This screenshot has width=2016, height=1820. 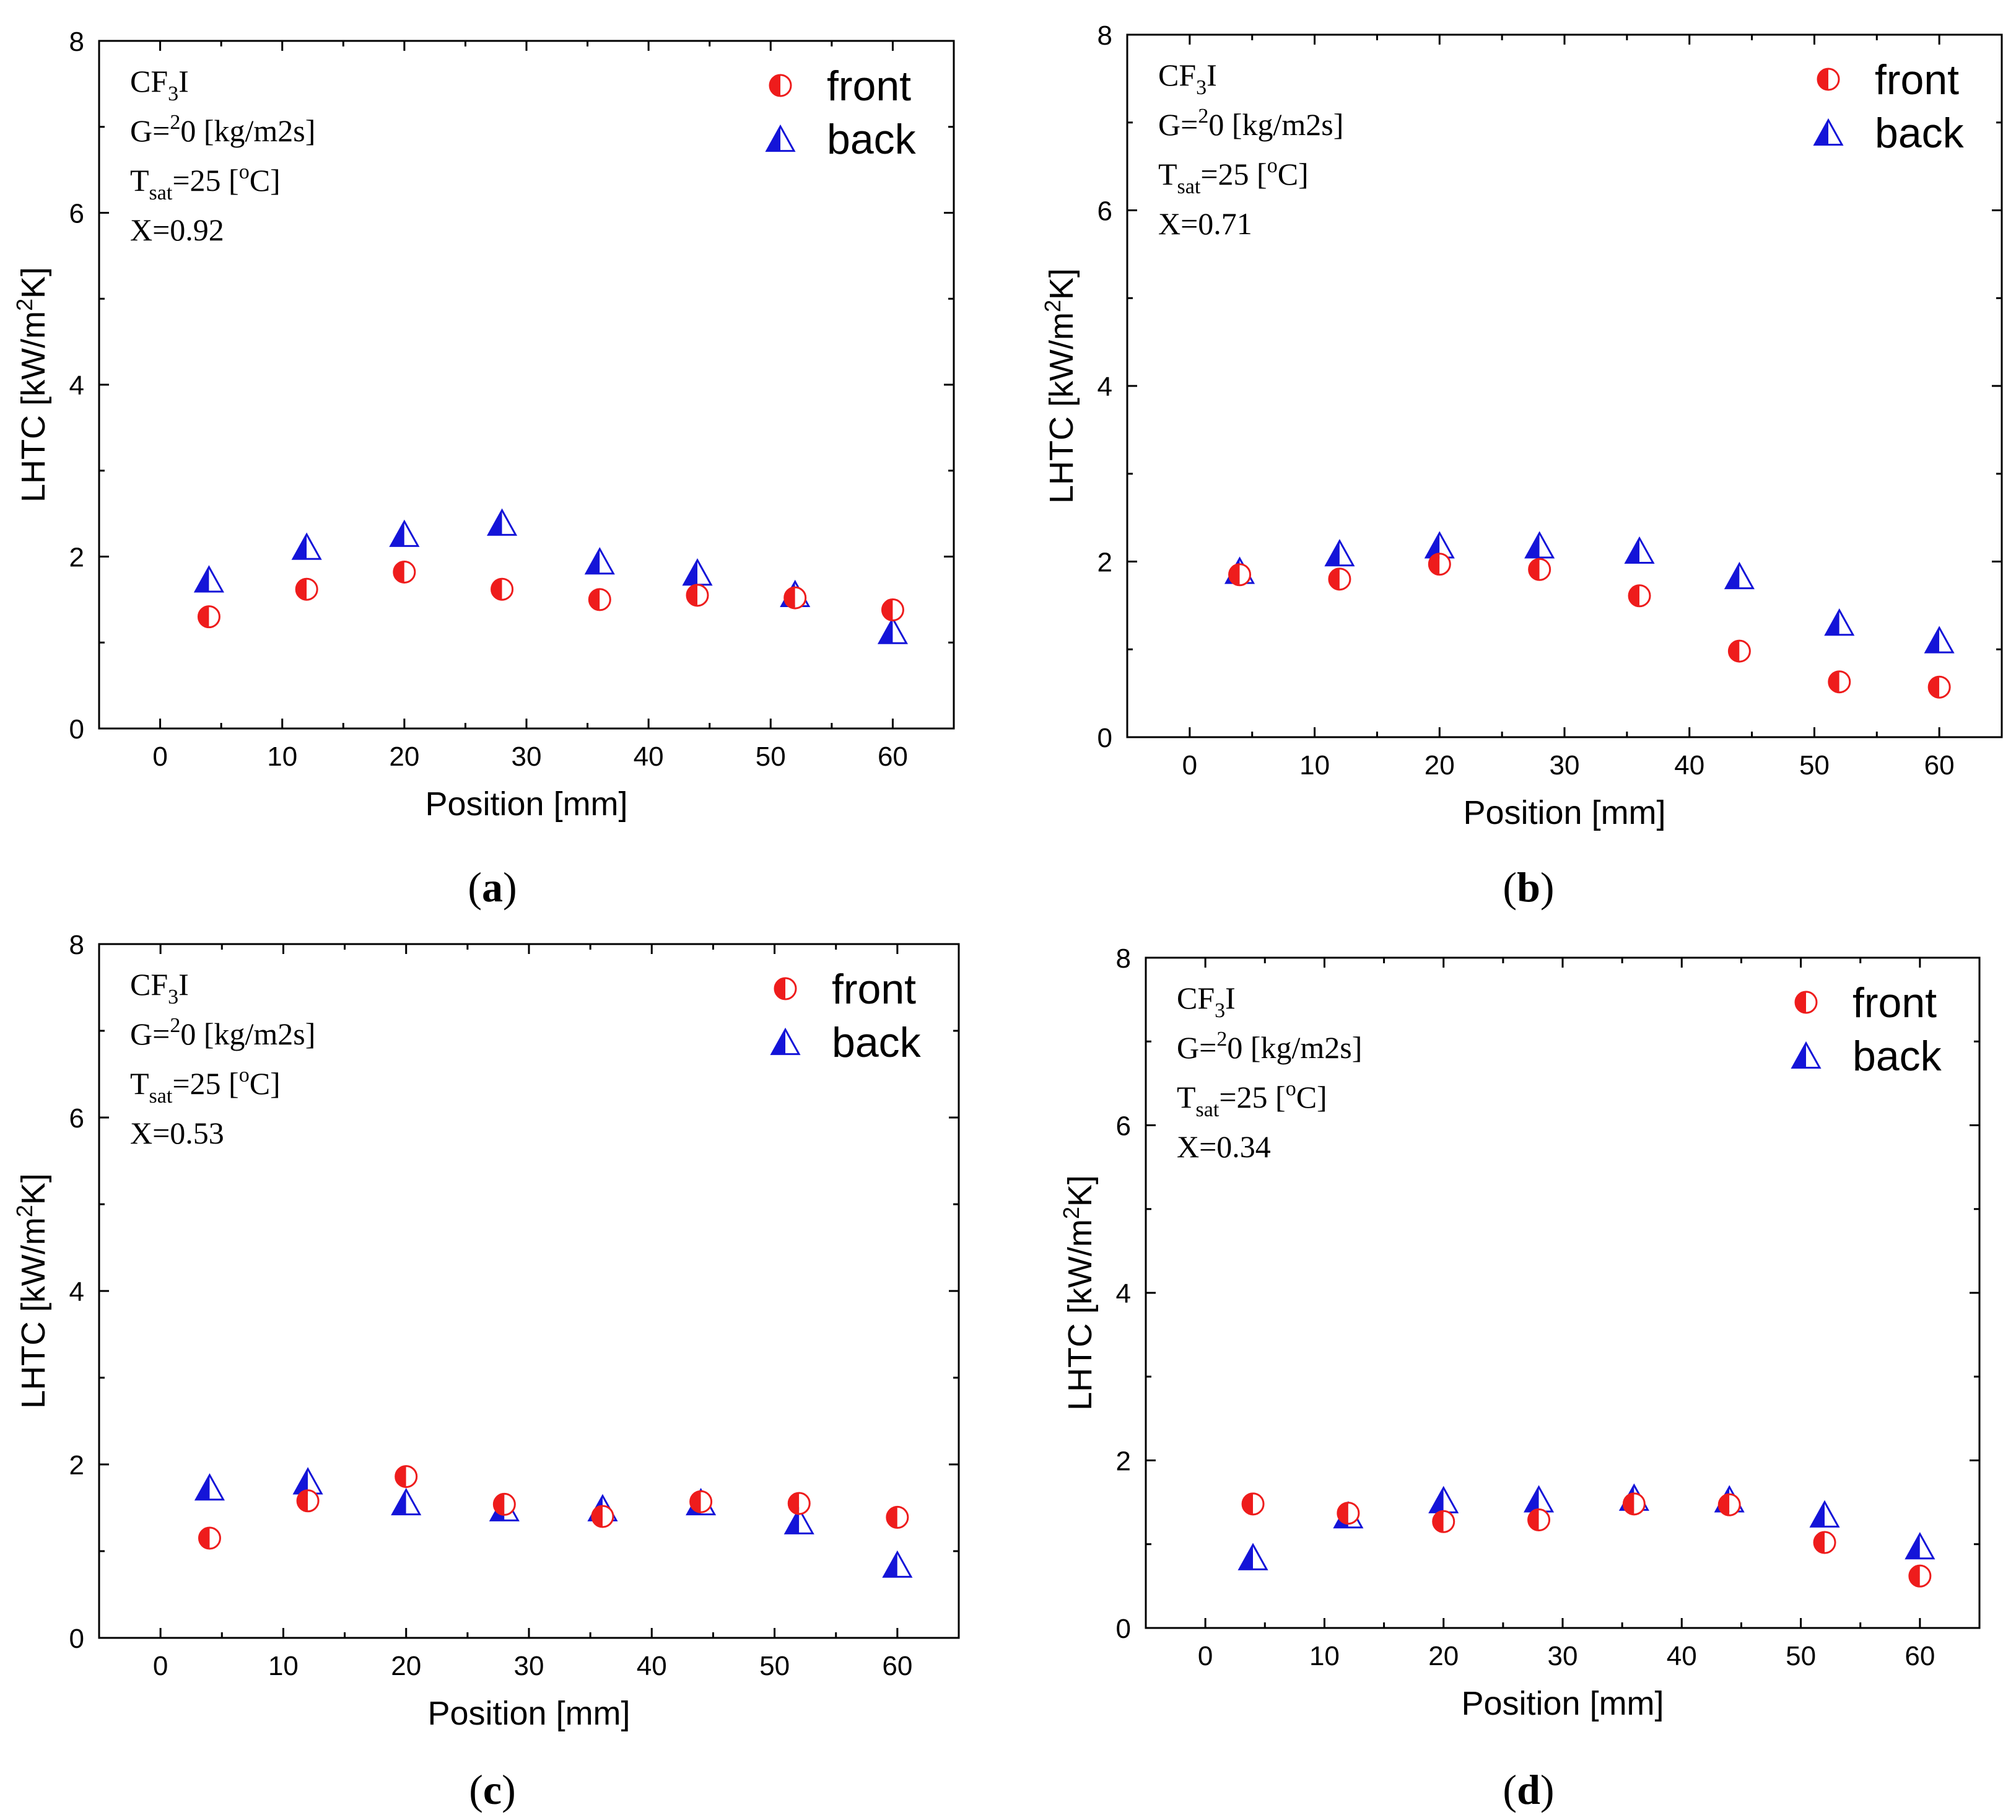 What do you see at coordinates (1269, 1046) in the screenshot?
I see `annotation-mass-flux: G=20 [kg/m2s]` at bounding box center [1269, 1046].